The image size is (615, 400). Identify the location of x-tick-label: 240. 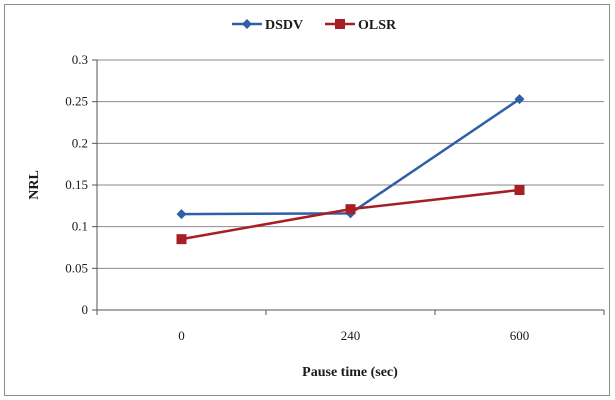
(351, 335).